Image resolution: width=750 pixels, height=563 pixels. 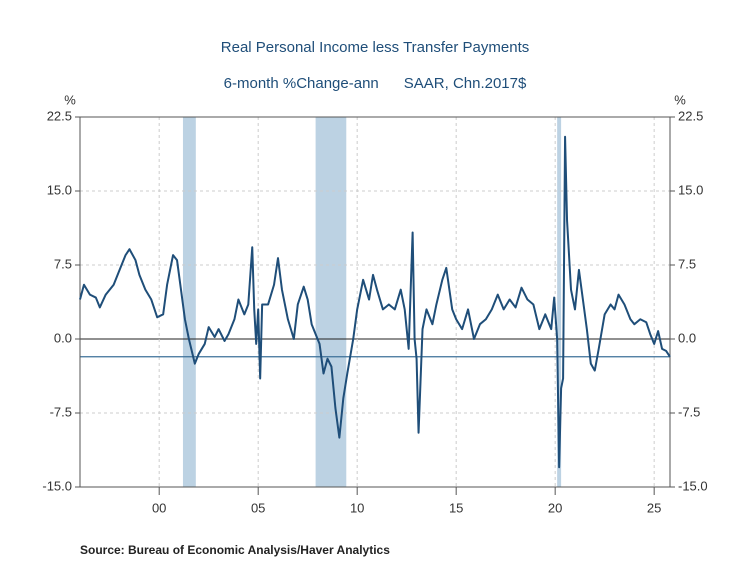 I want to click on y-tick-label: -7.5, so click(x=61, y=411).